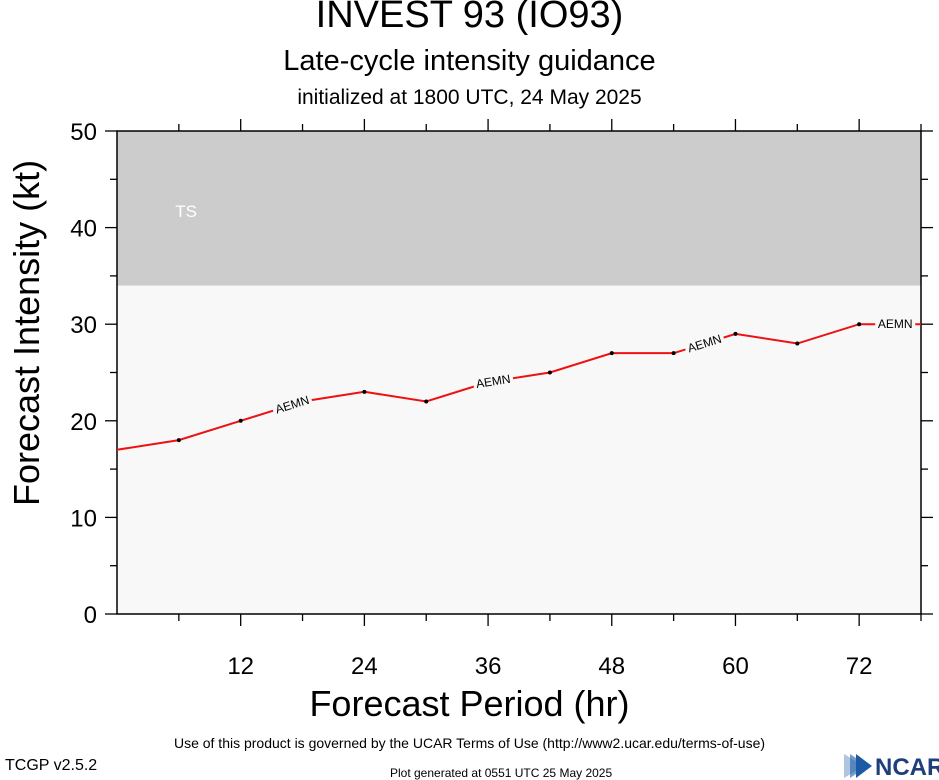 Image resolution: width=939 pixels, height=780 pixels. I want to click on version-text: TCGP v2.5.2, so click(51, 765).